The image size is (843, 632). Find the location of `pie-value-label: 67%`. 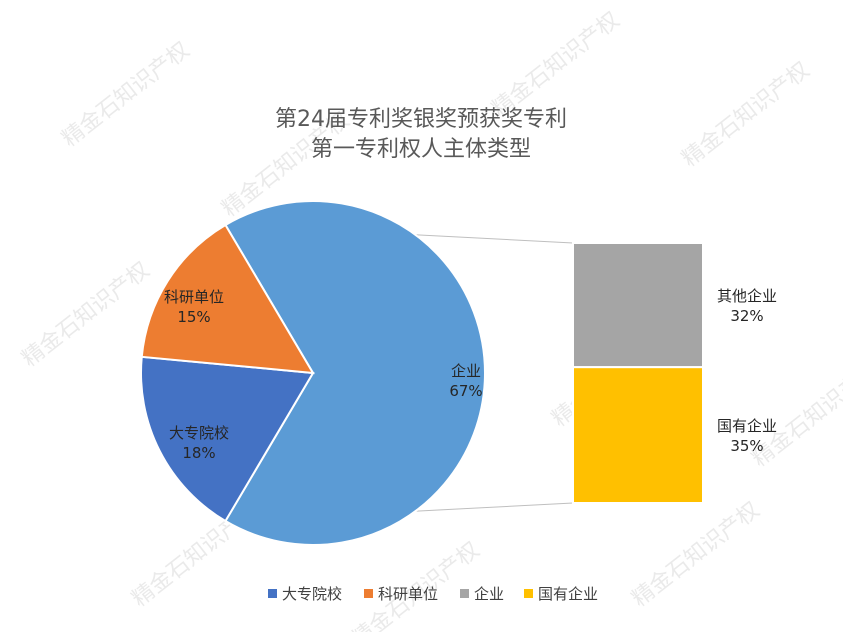

pie-value-label: 67% is located at coordinates (465, 391).